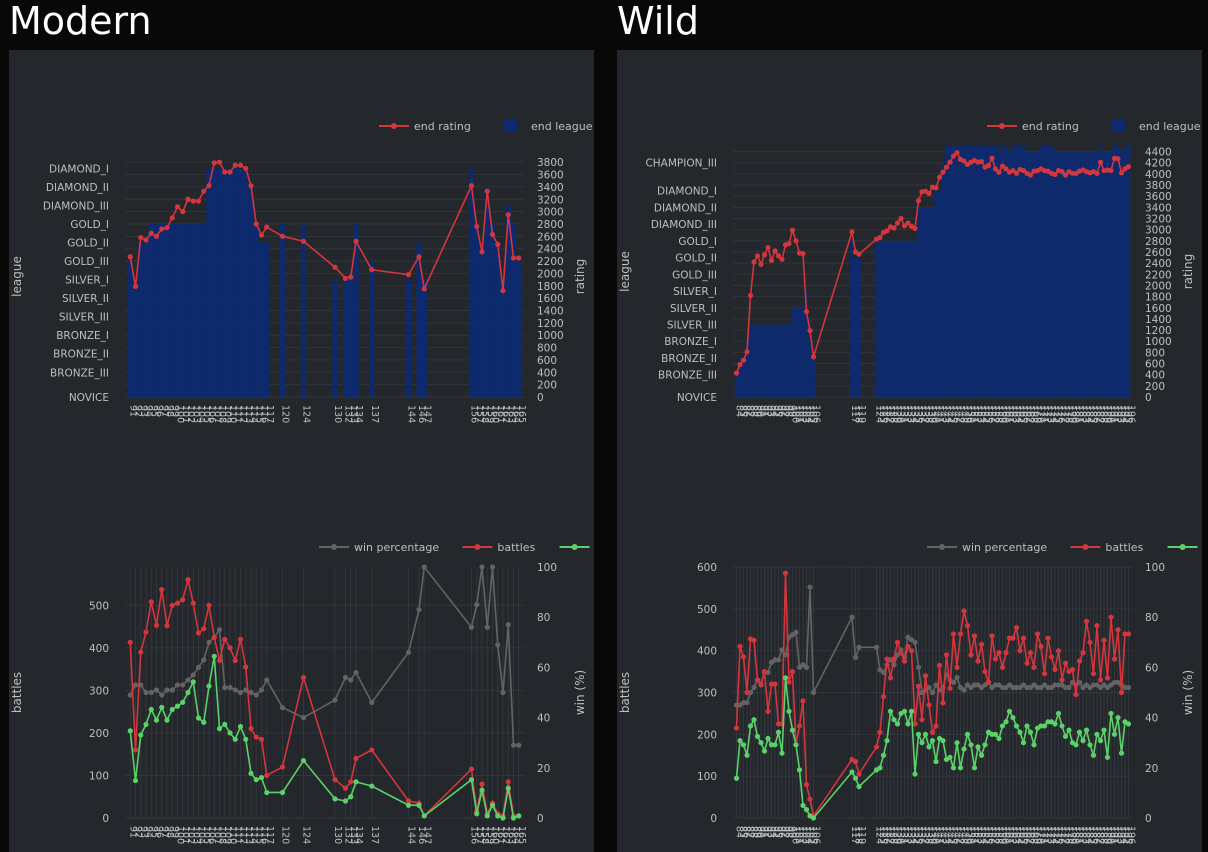  I want to click on x-tick: 159, so click(489, 414).